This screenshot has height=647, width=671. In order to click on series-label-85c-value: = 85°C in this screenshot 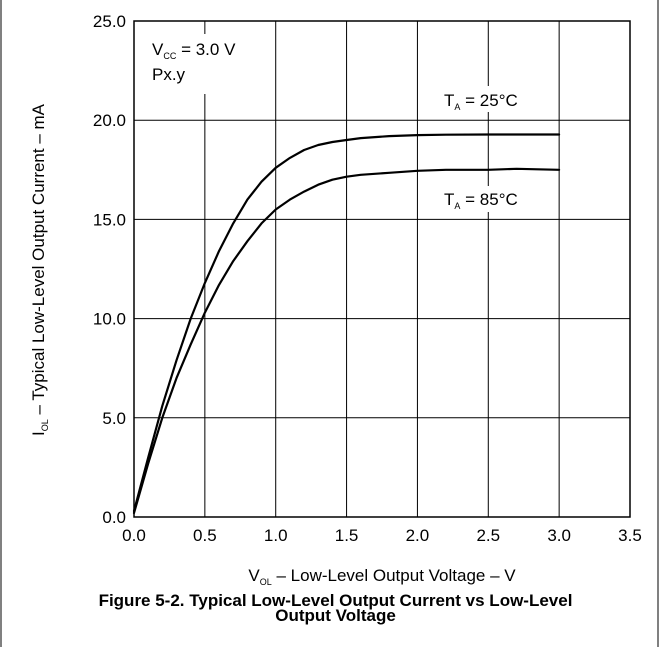, I will do `click(488, 199)`.